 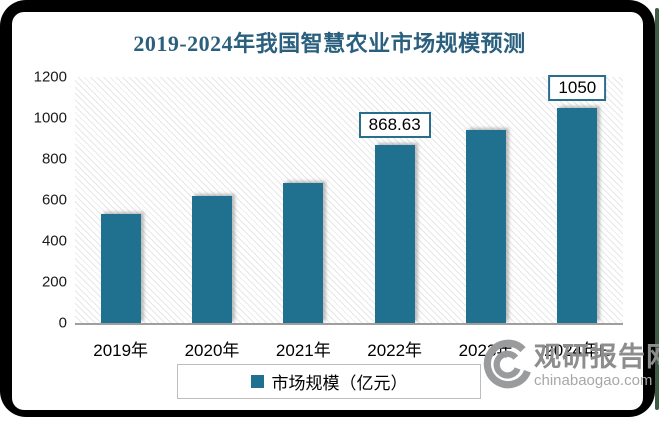 What do you see at coordinates (212, 259) in the screenshot?
I see `bar-2020年` at bounding box center [212, 259].